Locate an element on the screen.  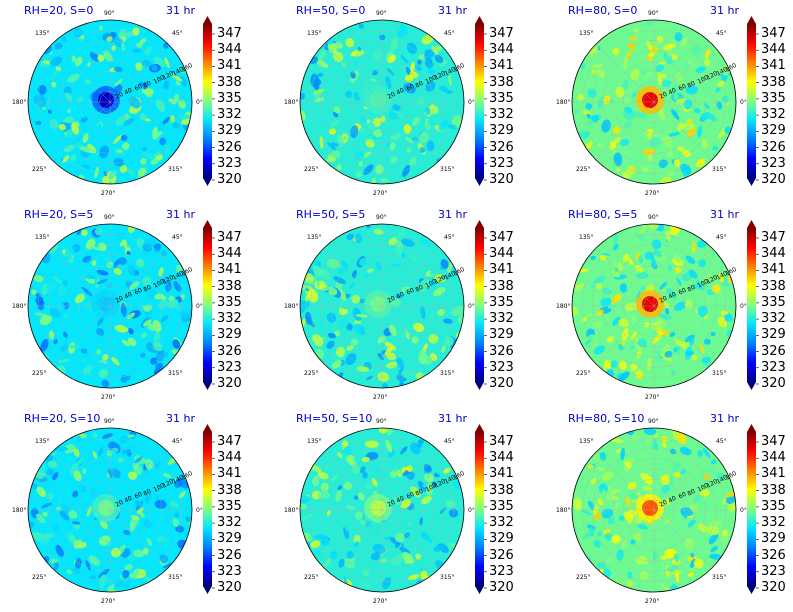
colorbar-tick-label: 344 is located at coordinates (229, 458).